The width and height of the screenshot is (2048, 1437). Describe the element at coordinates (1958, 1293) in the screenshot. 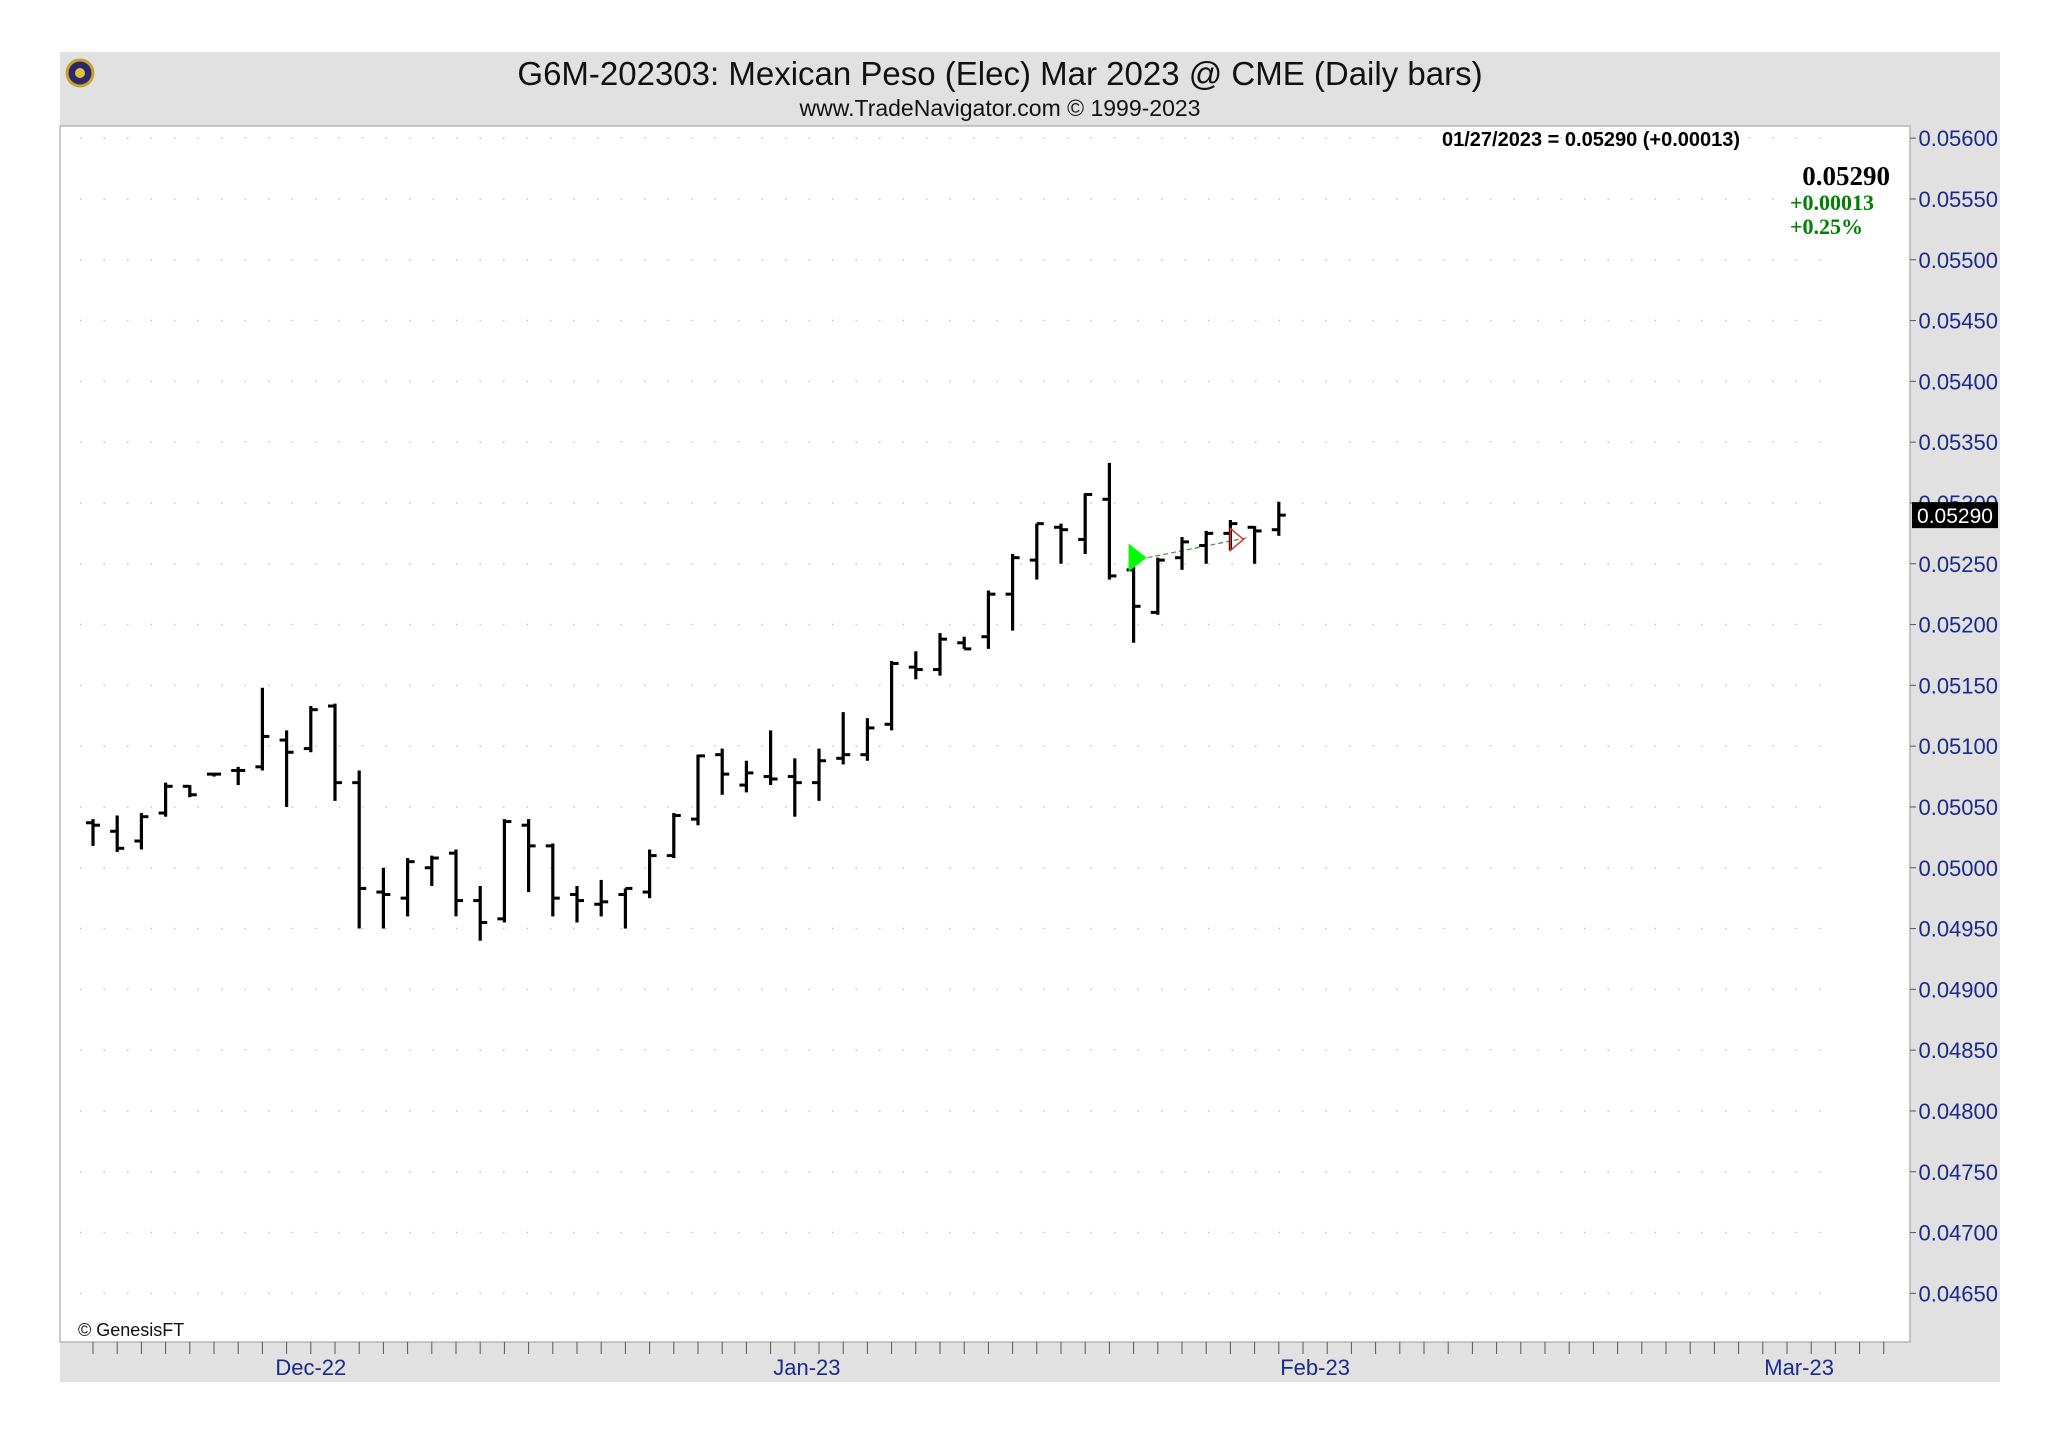

I see `y-tick-label: 0.04650` at that location.